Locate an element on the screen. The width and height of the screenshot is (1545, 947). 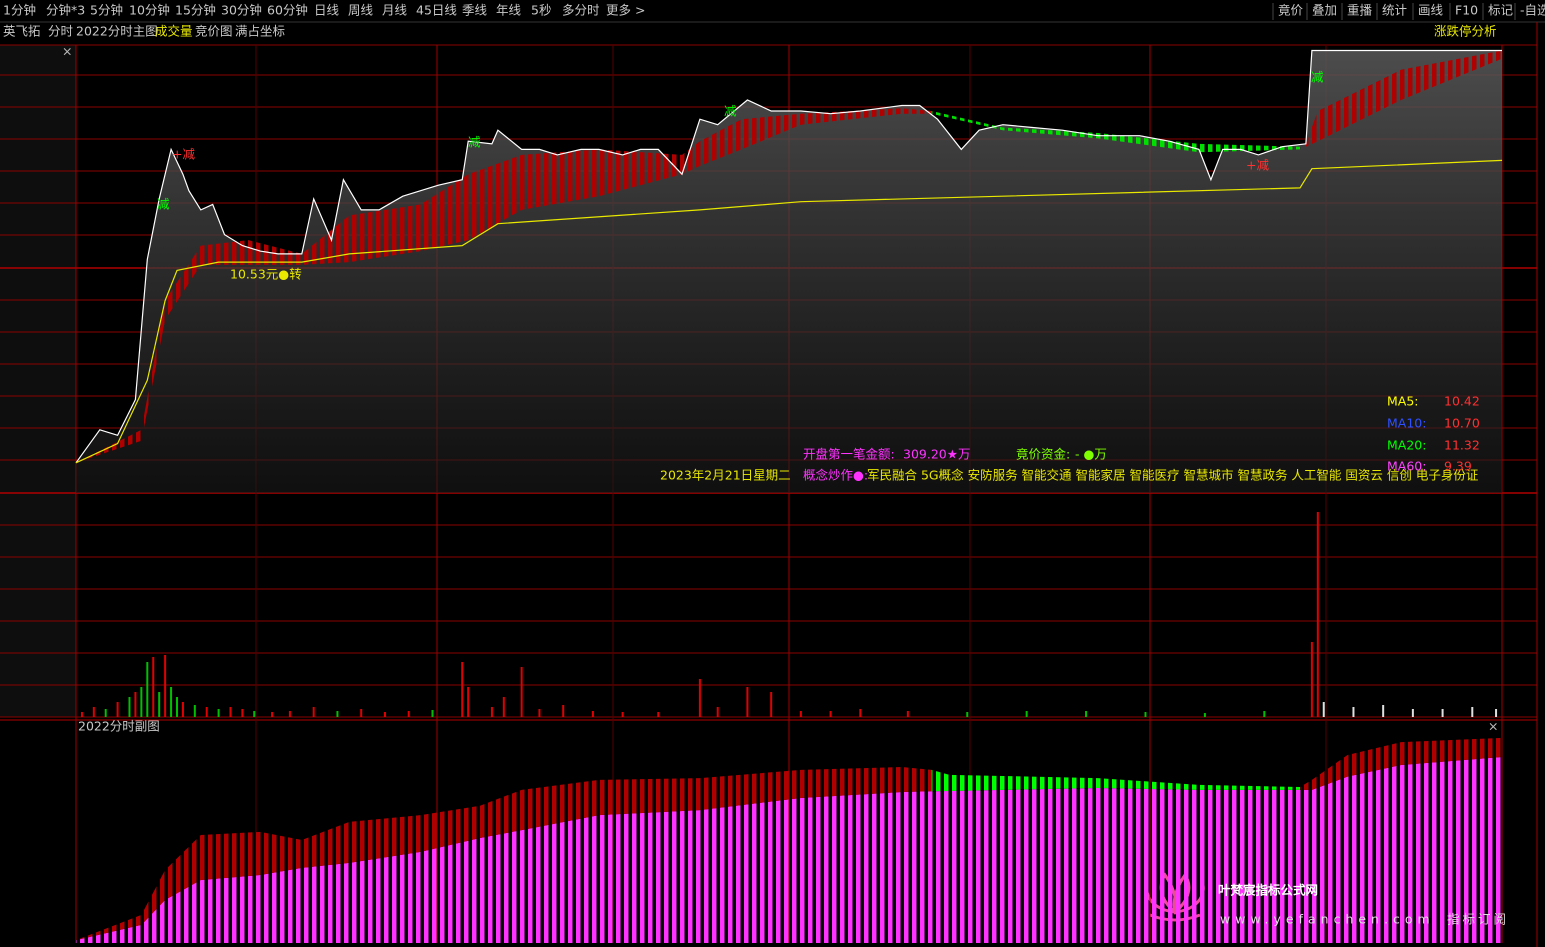
toolbar-button: 重播 is located at coordinates (1360, 10).